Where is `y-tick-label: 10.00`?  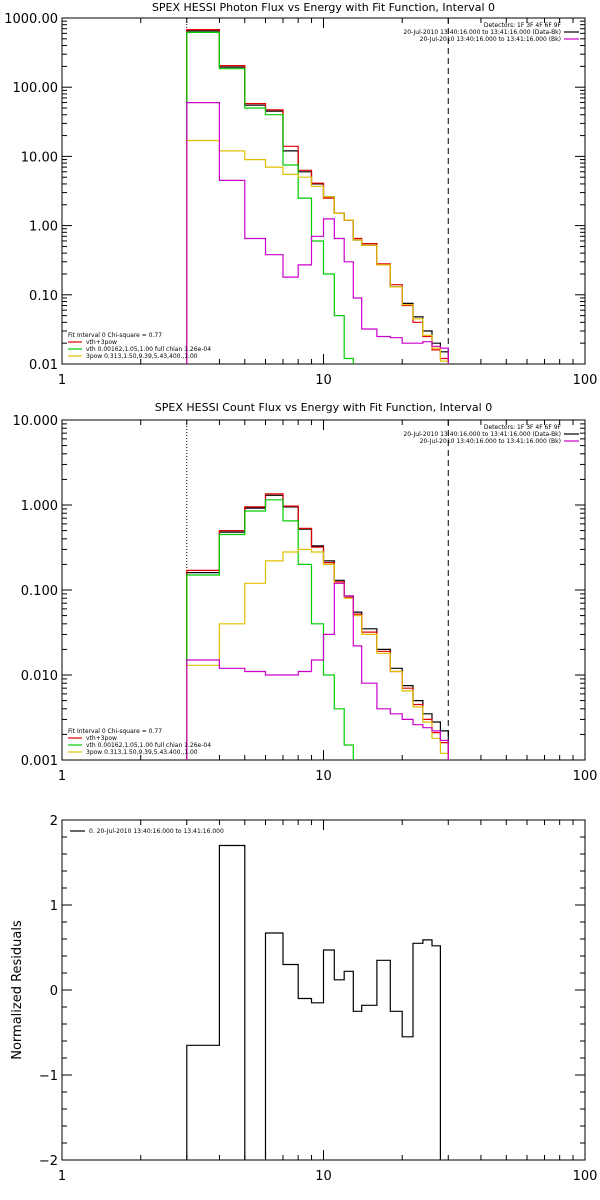
y-tick-label: 10.00 is located at coordinates (39, 157).